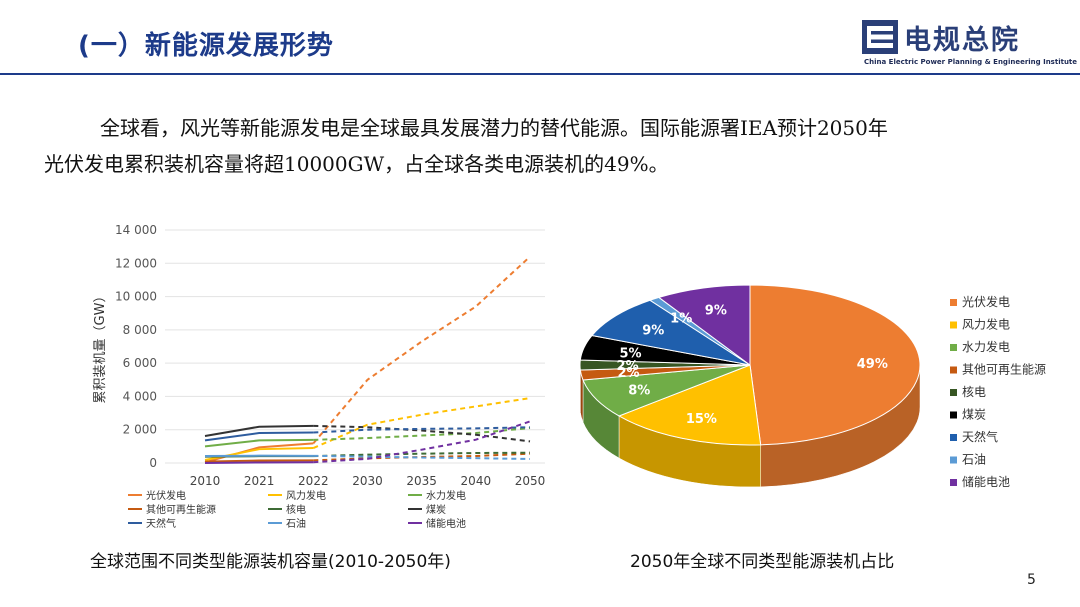  I want to click on pie-data-label: 15%, so click(701, 419).